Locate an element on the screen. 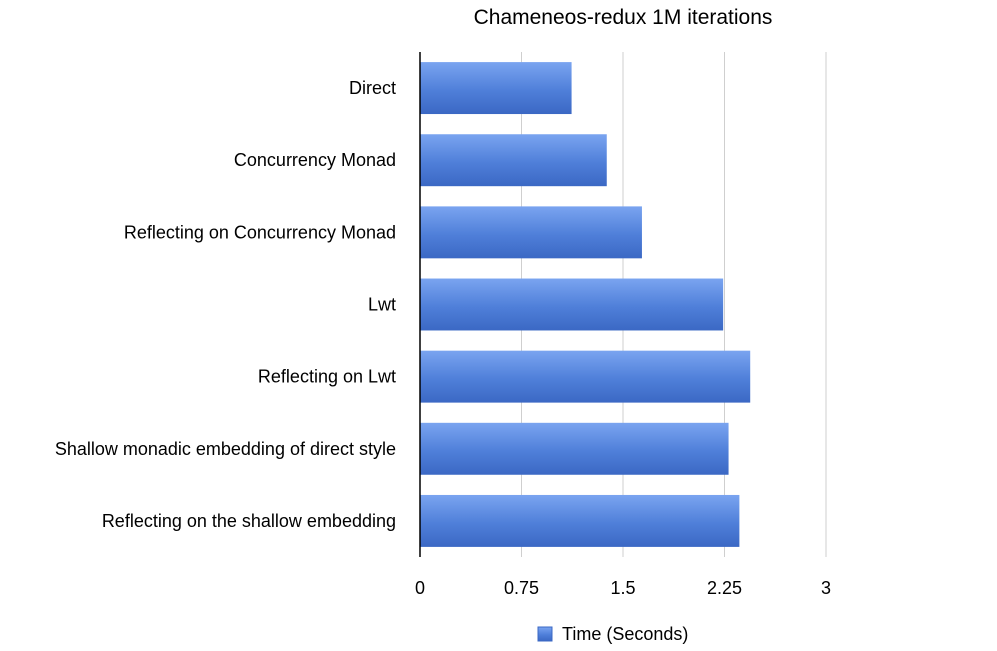 The width and height of the screenshot is (997, 651). x-tick-label: 0.75 is located at coordinates (521, 588).